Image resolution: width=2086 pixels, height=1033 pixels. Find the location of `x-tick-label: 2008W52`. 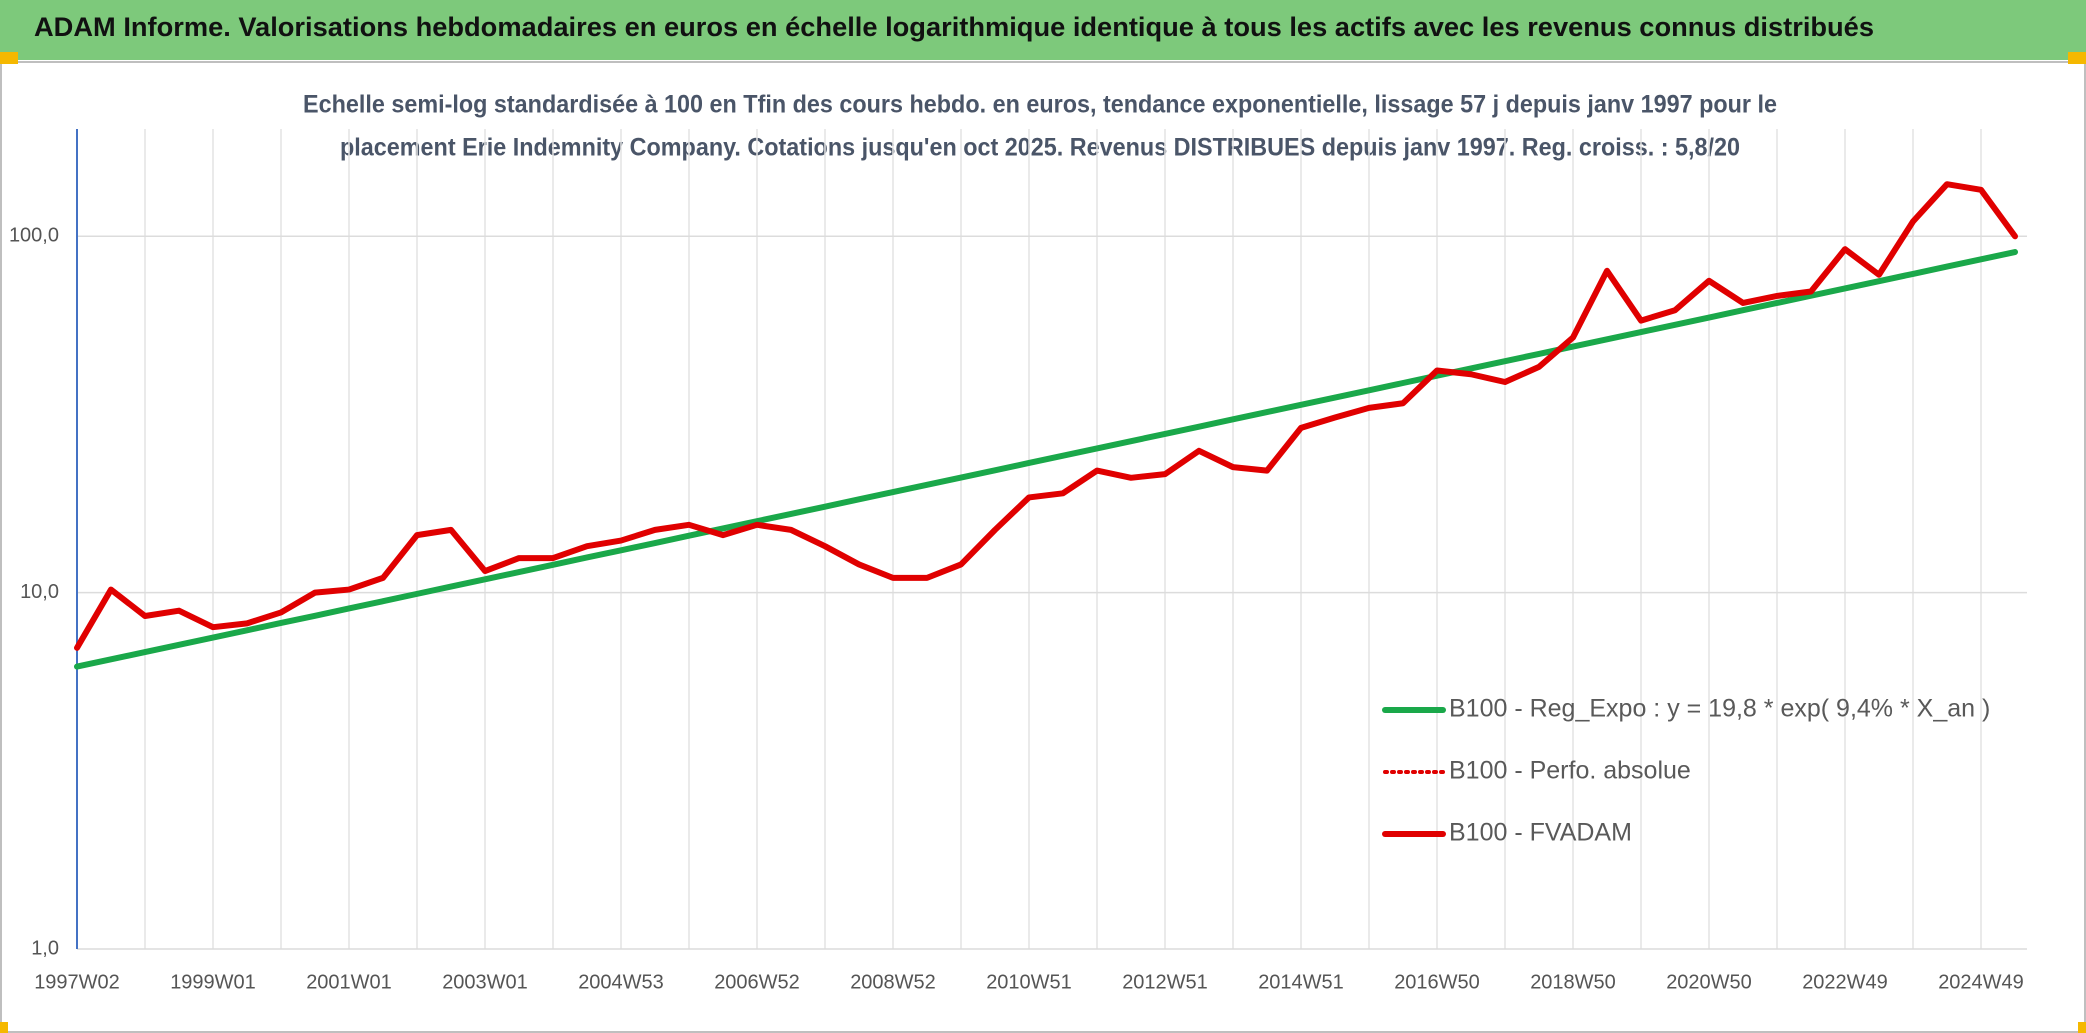

x-tick-label: 2008W52 is located at coordinates (893, 982).